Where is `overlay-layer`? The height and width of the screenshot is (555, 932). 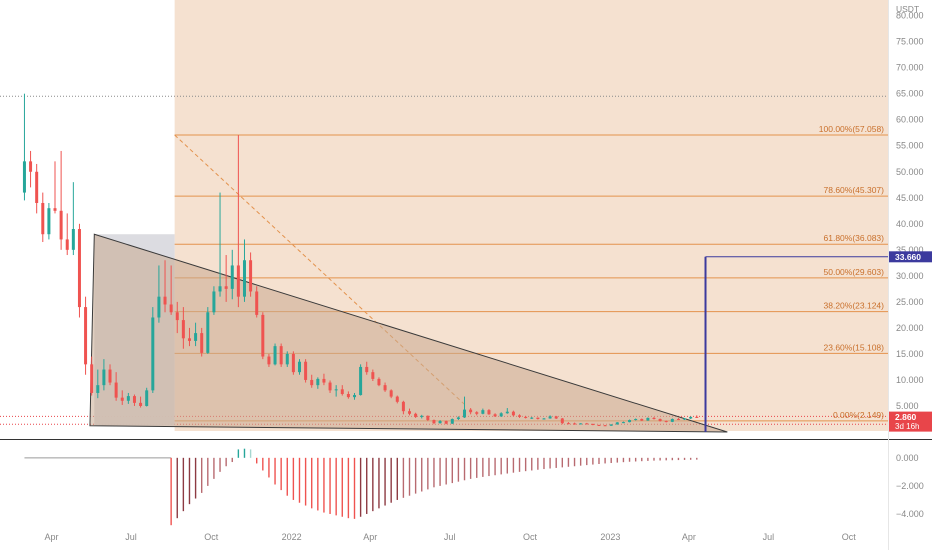 overlay-layer is located at coordinates (796, 344).